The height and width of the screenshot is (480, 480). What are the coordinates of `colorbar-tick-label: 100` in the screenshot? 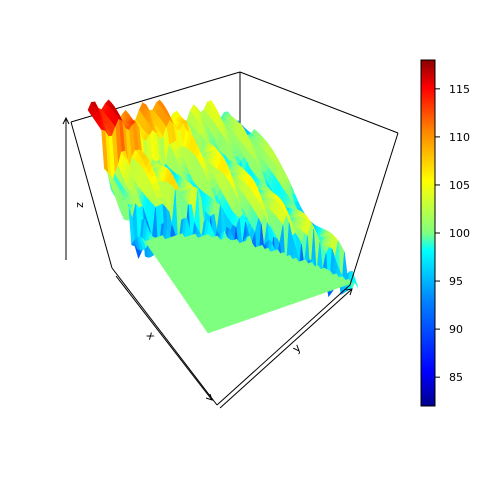 It's located at (459, 233).